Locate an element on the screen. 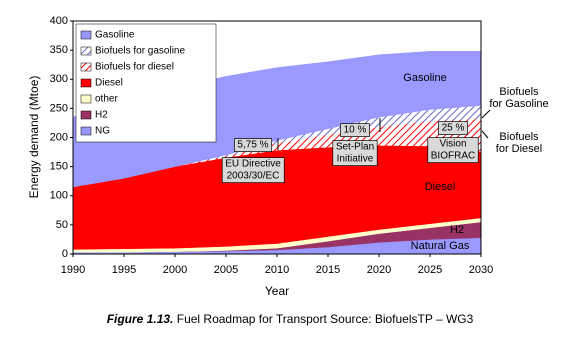 Image resolution: width=573 pixels, height=340 pixels. annotation-text: EU Directive is located at coordinates (253, 164).